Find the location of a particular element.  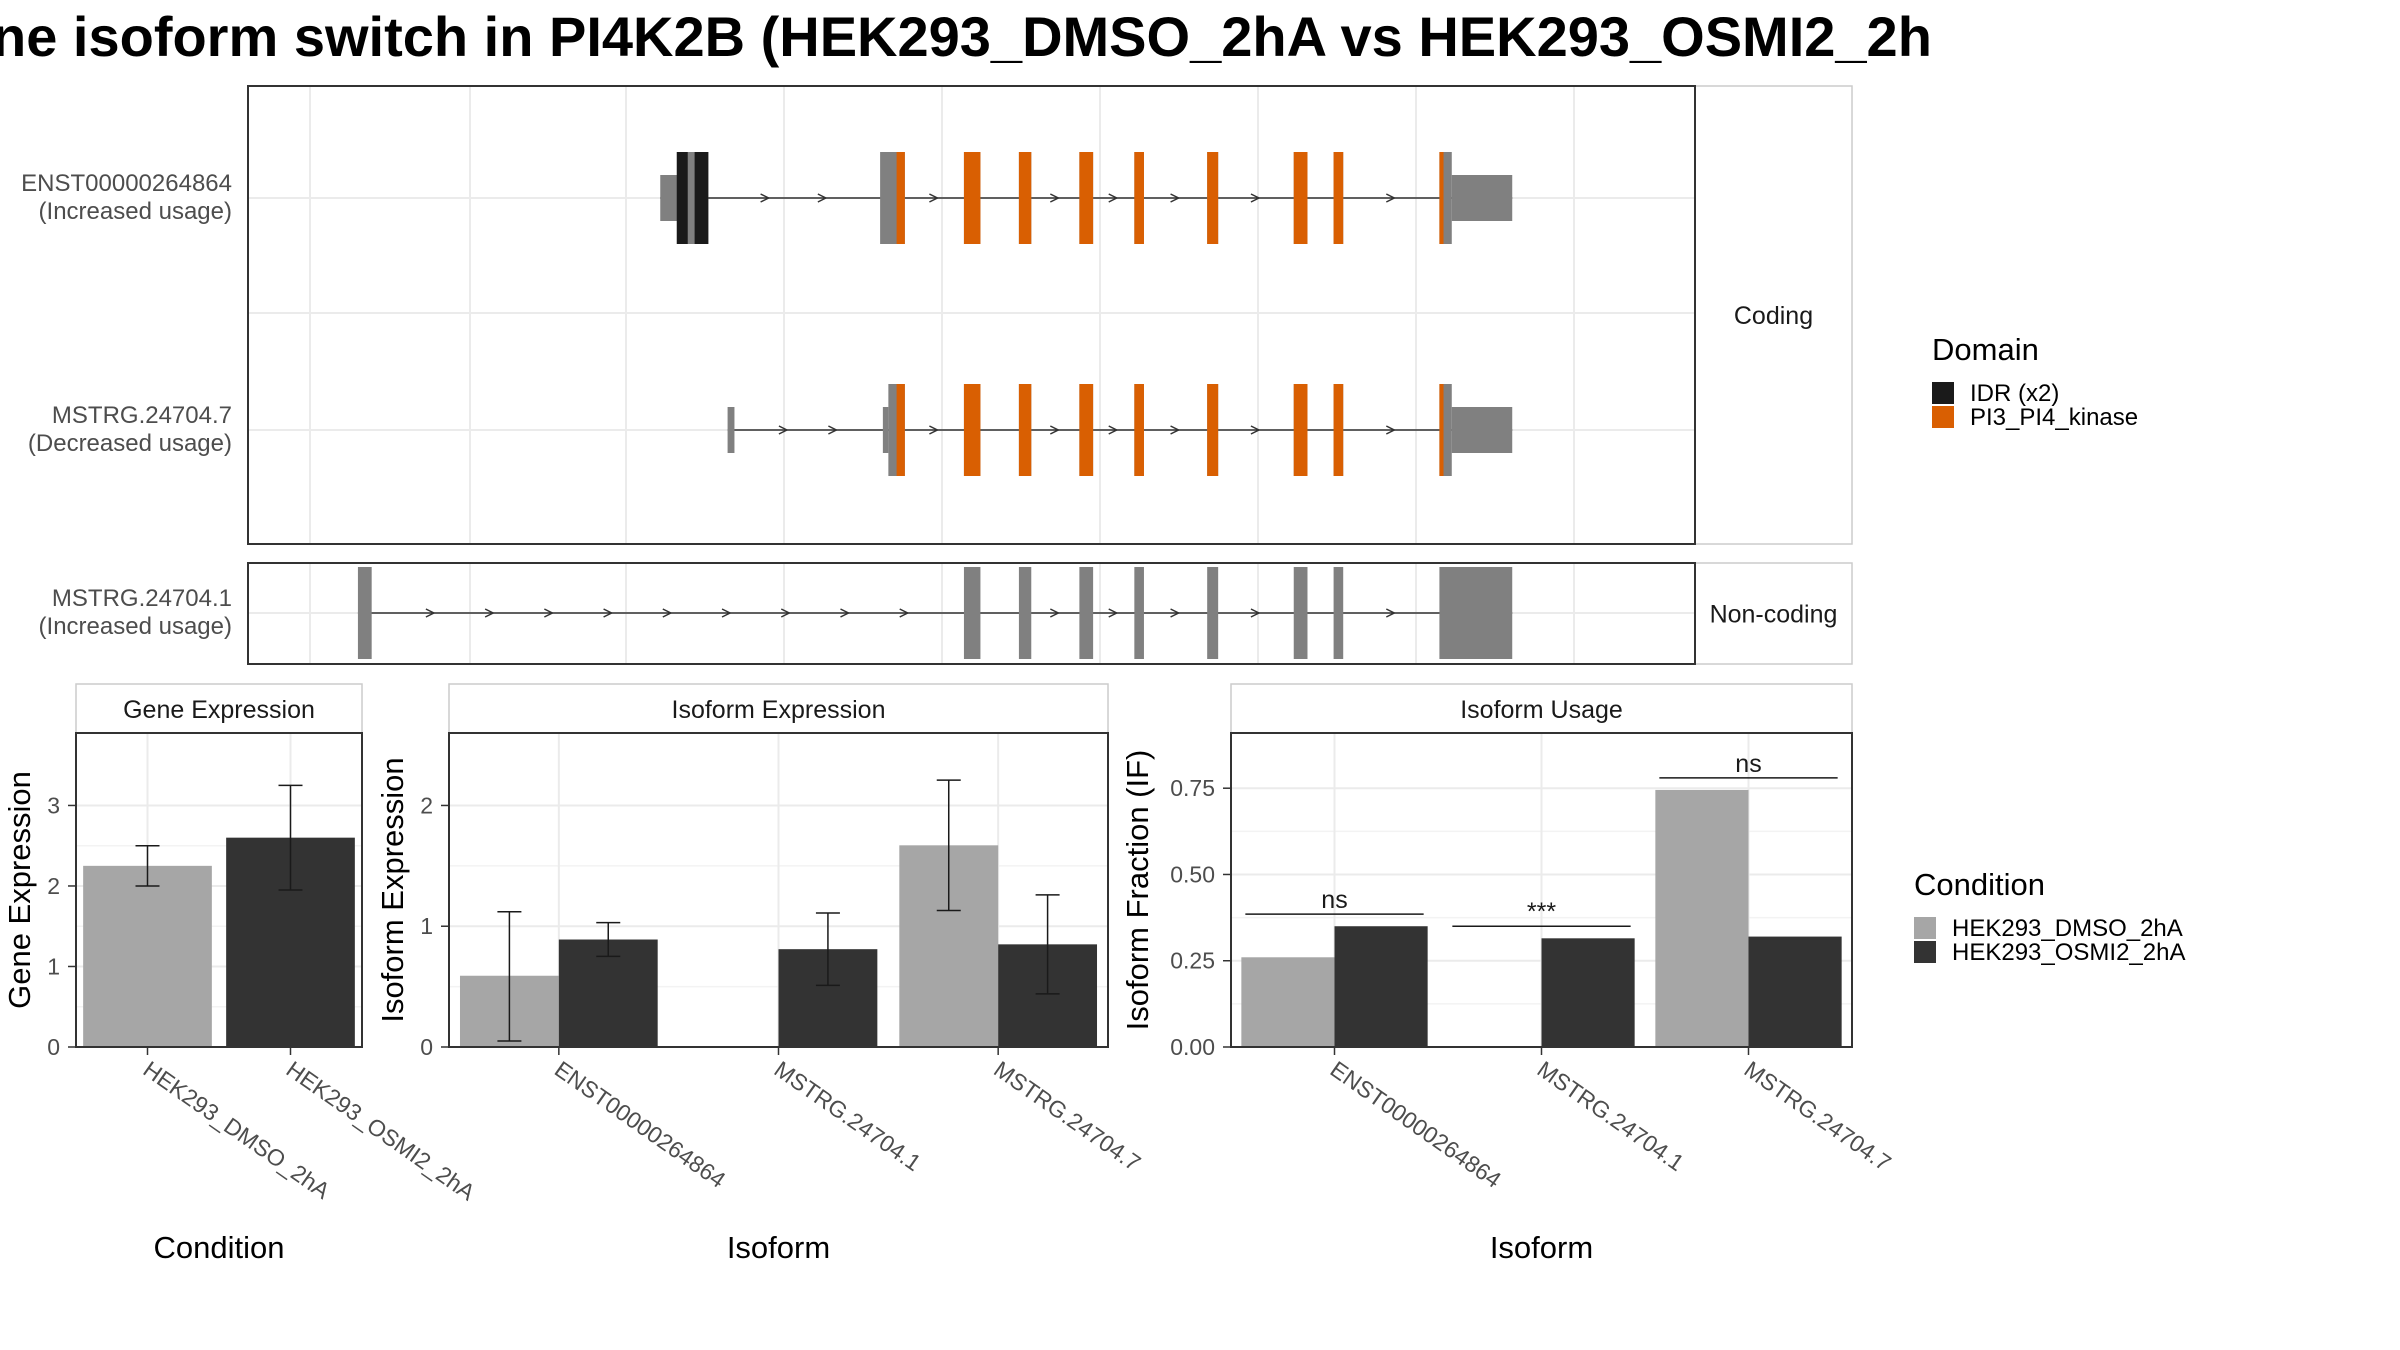

x-axis-title: Condition is located at coordinates (219, 1247).